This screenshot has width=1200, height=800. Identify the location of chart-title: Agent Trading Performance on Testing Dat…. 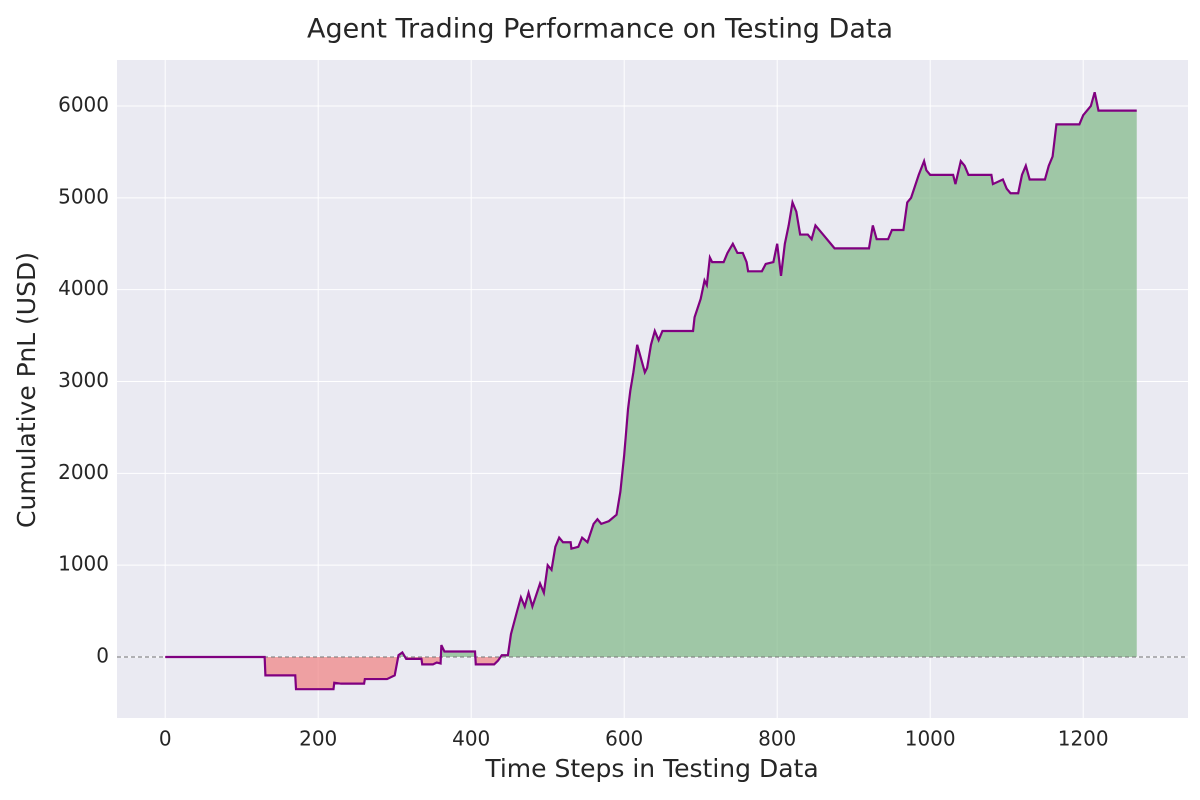
(600, 29).